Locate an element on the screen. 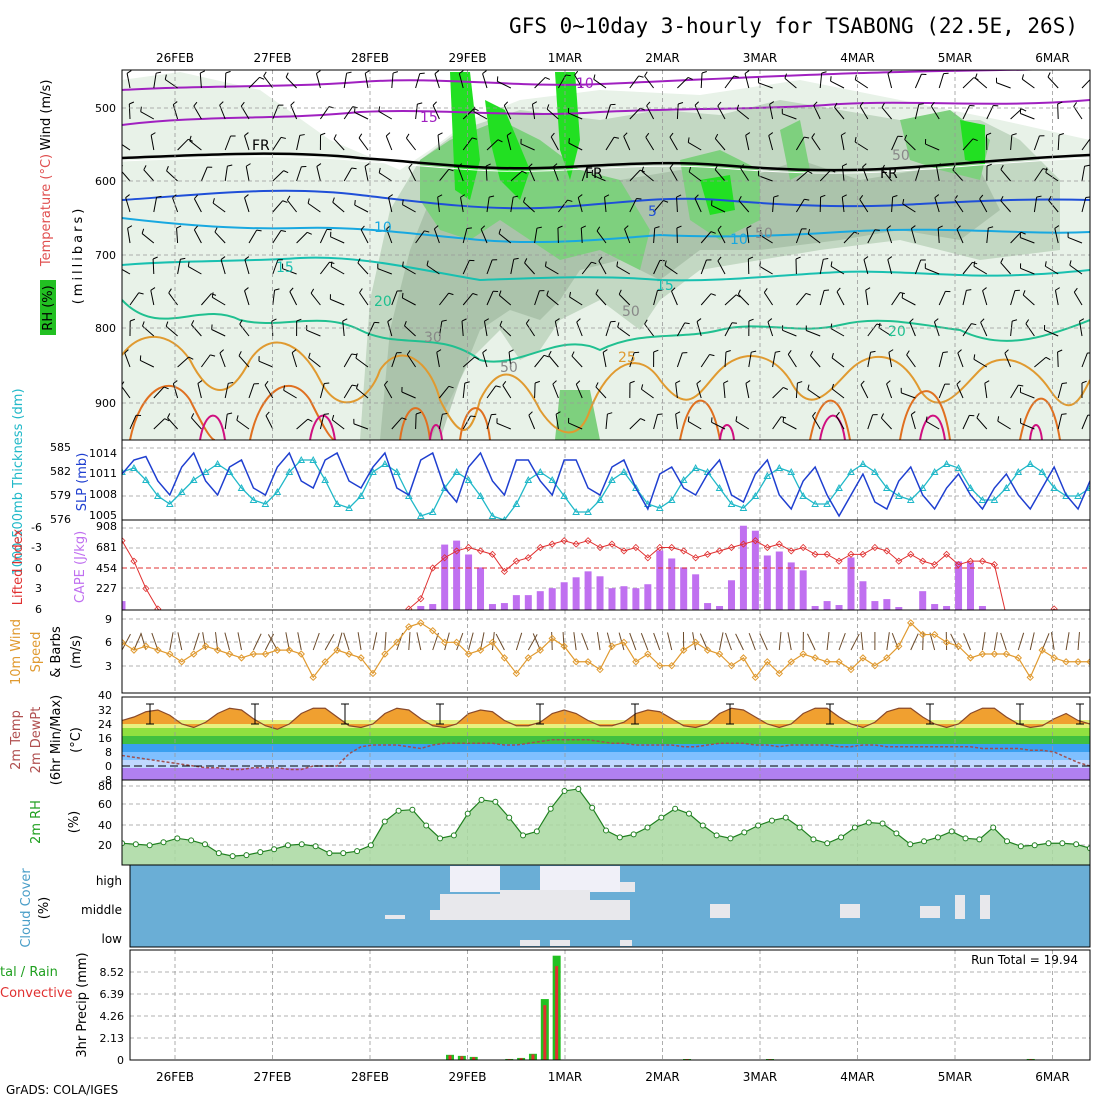  temp-fill is located at coordinates (606, 719).